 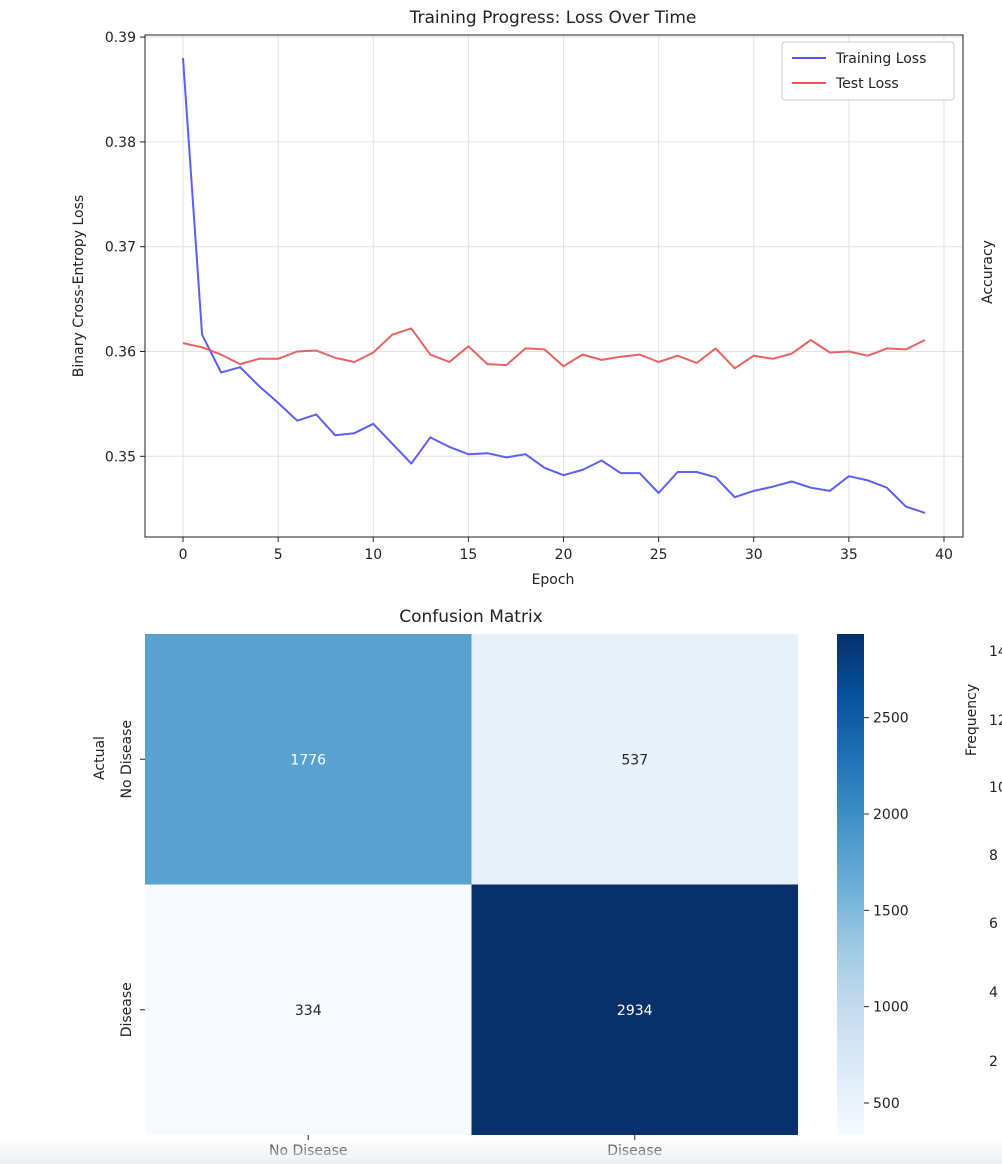 I want to click on matrix-cell-value: 334, so click(x=308, y=1011).